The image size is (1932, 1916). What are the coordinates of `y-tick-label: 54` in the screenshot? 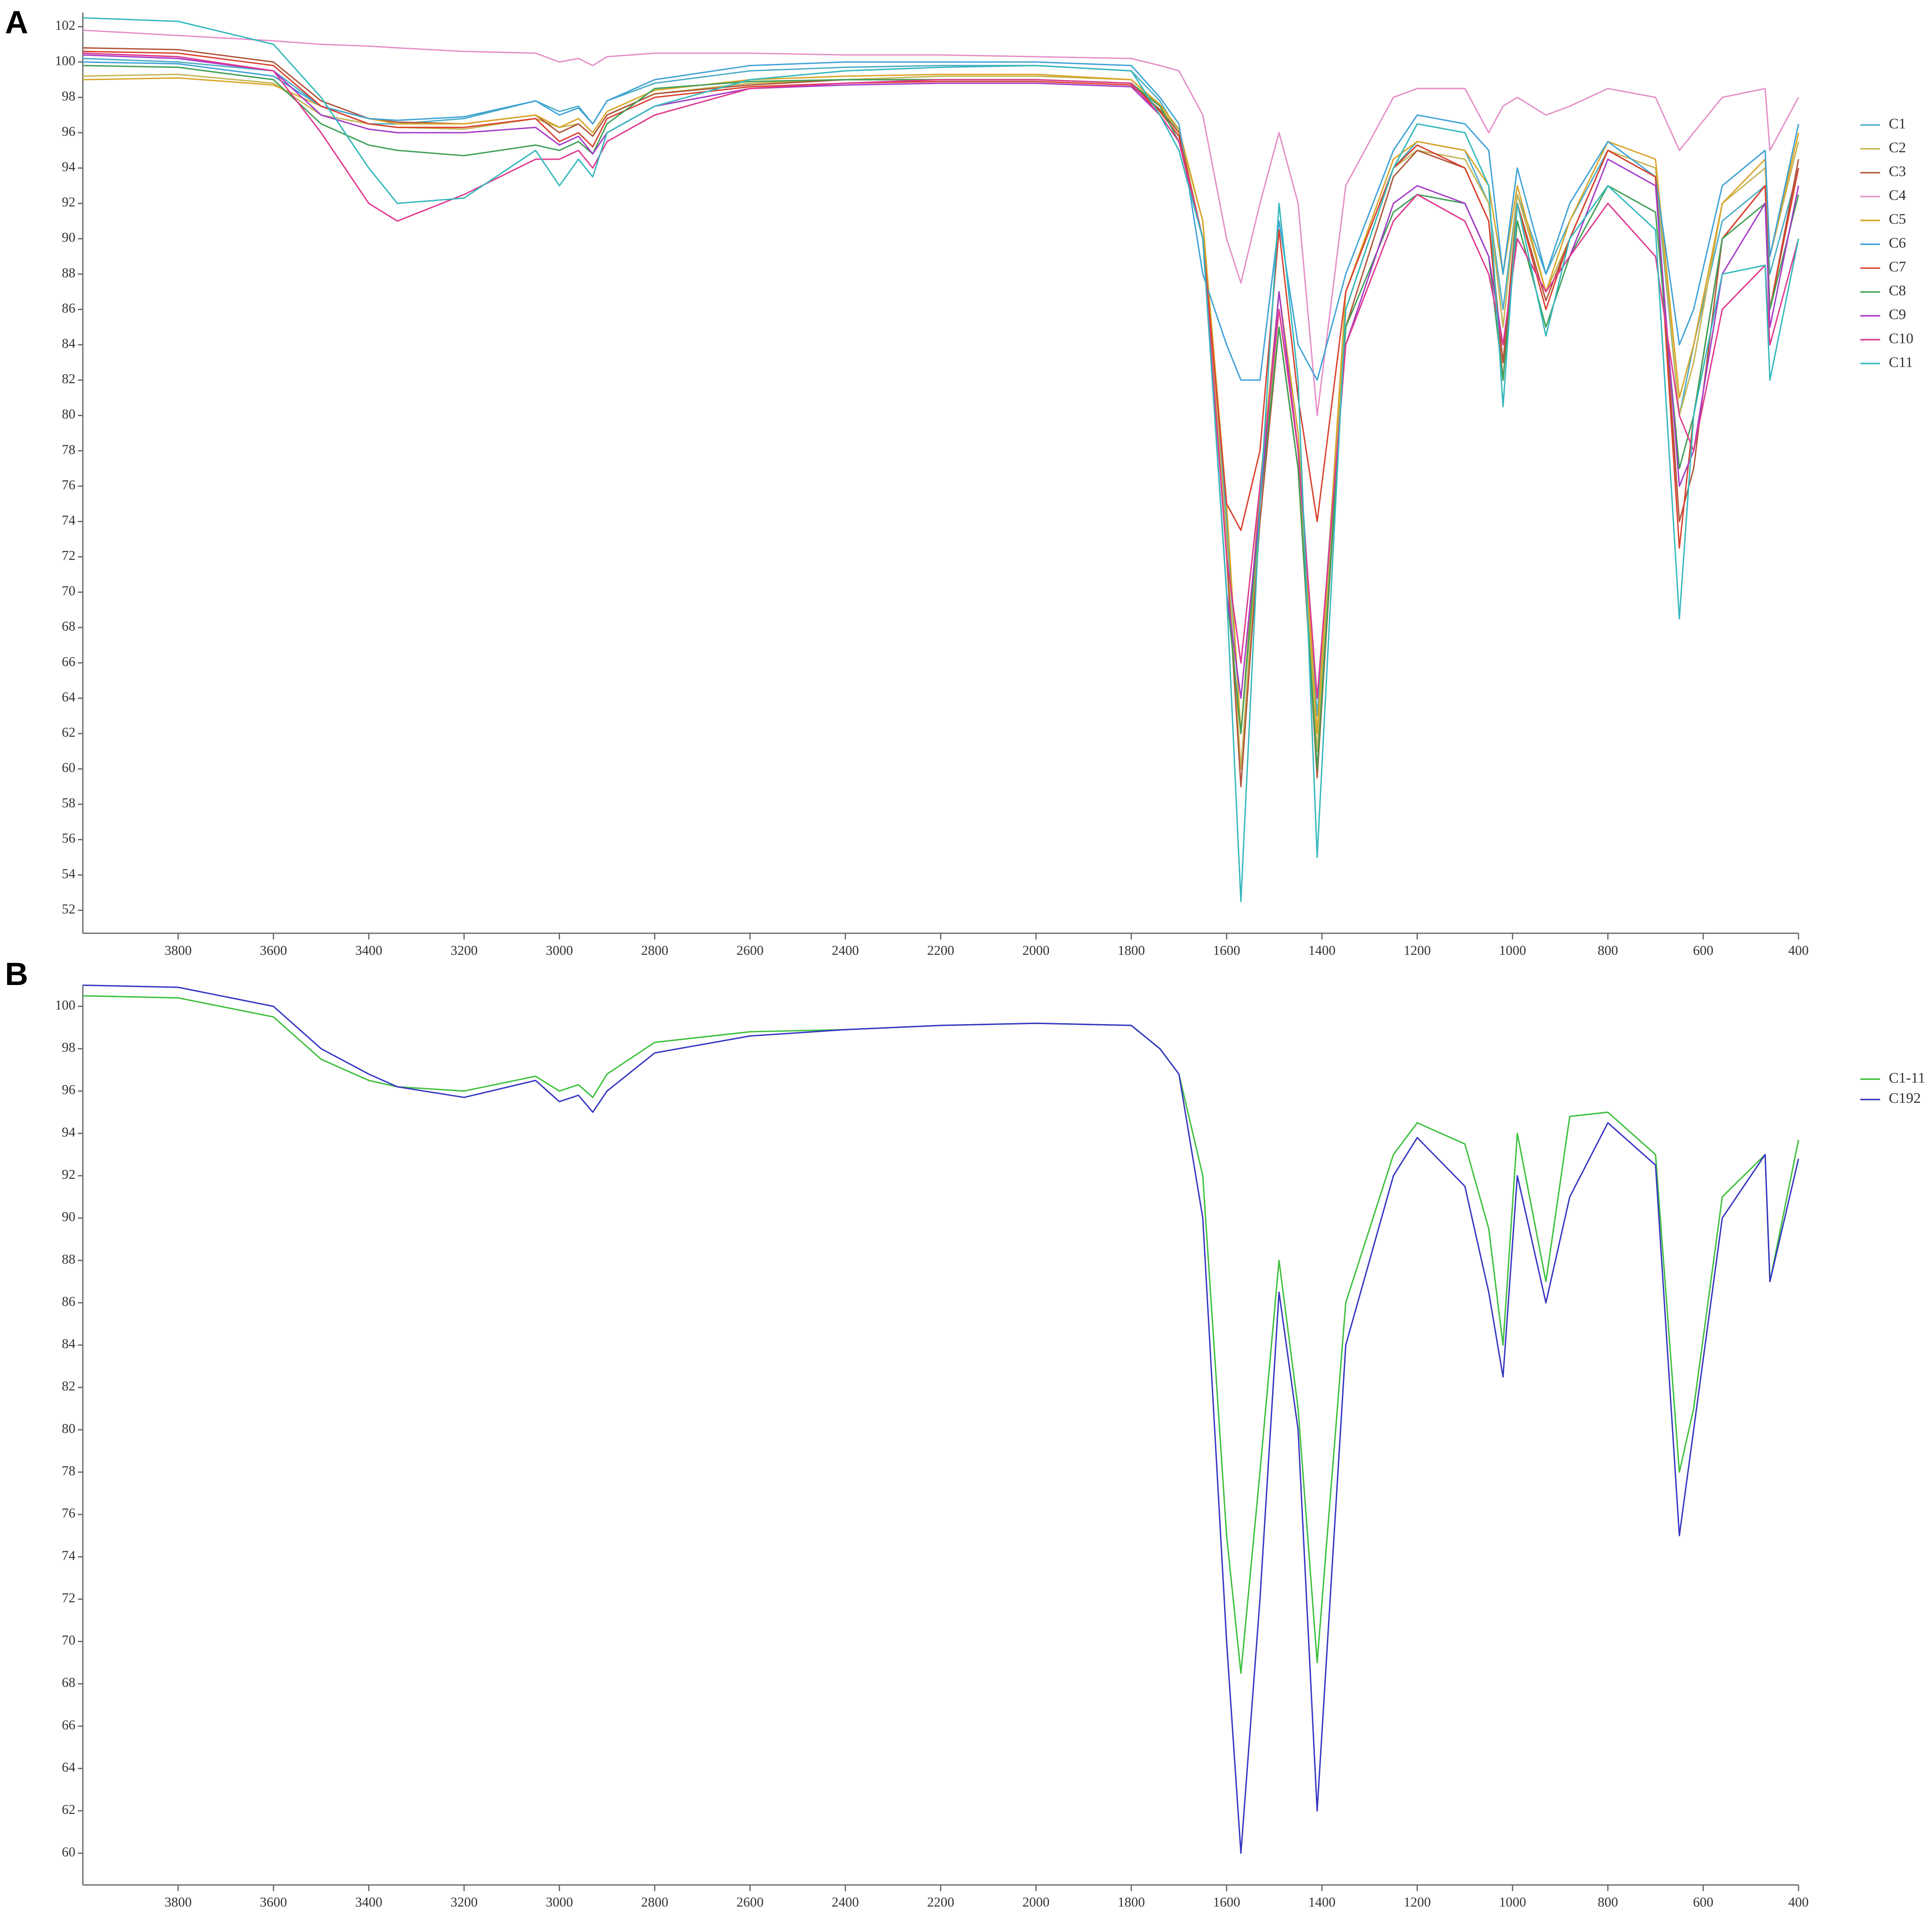 It's located at (68, 873).